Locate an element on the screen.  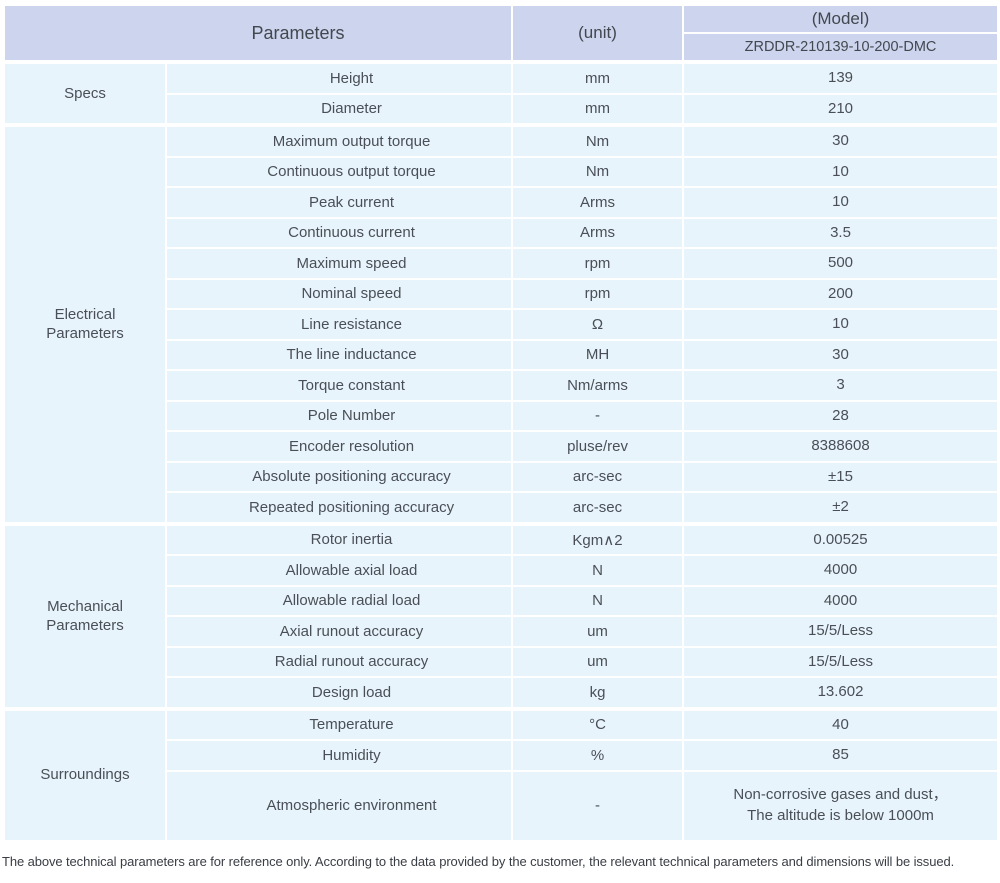
param-cell: Atmospheric environment is located at coordinates (339, 805).